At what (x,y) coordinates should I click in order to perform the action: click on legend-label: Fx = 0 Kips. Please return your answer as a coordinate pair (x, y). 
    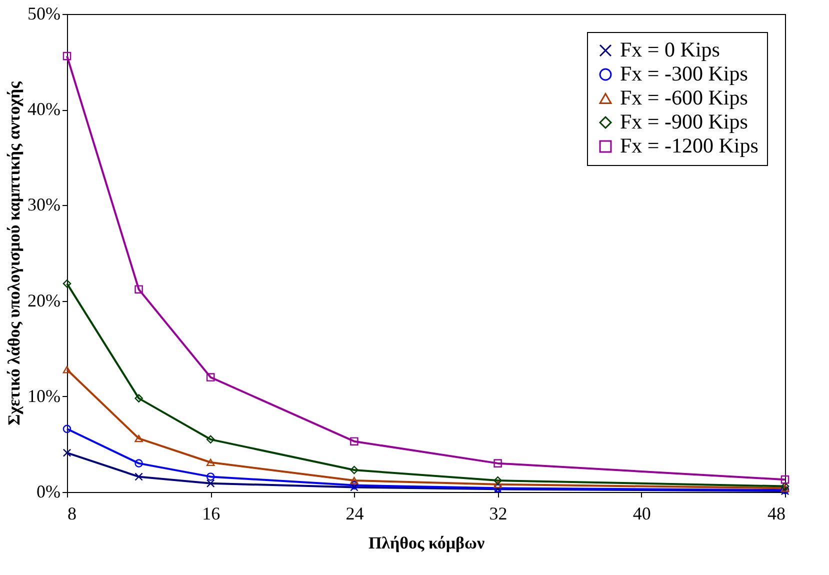
    Looking at the image, I should click on (670, 50).